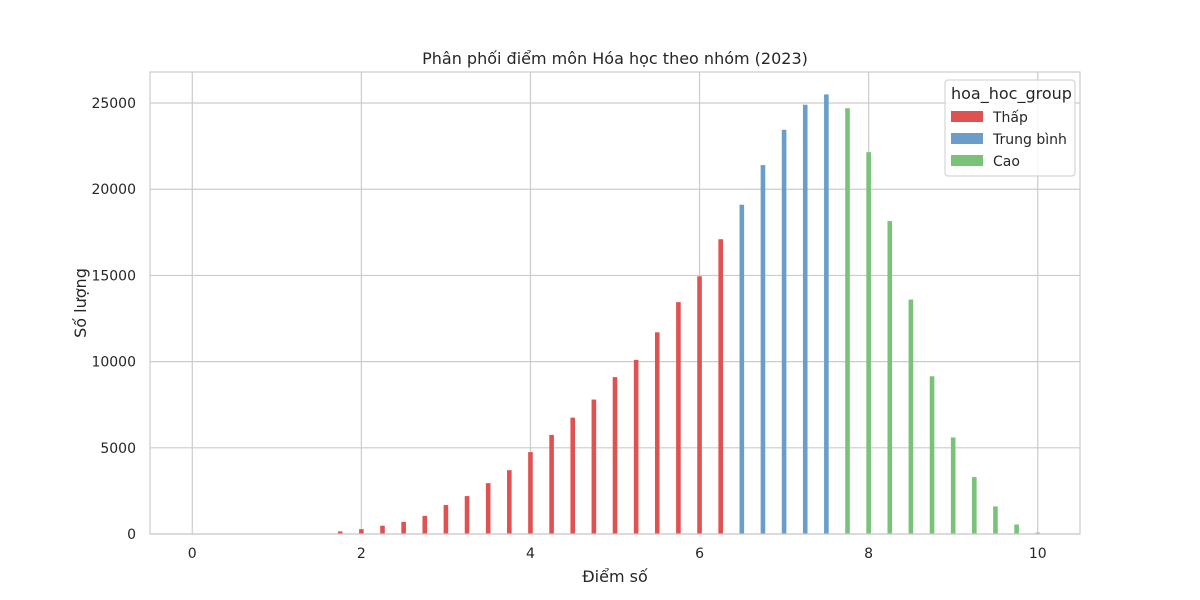  I want to click on x-tick-labels: 0 2 4 6 8 10, so click(617, 554).